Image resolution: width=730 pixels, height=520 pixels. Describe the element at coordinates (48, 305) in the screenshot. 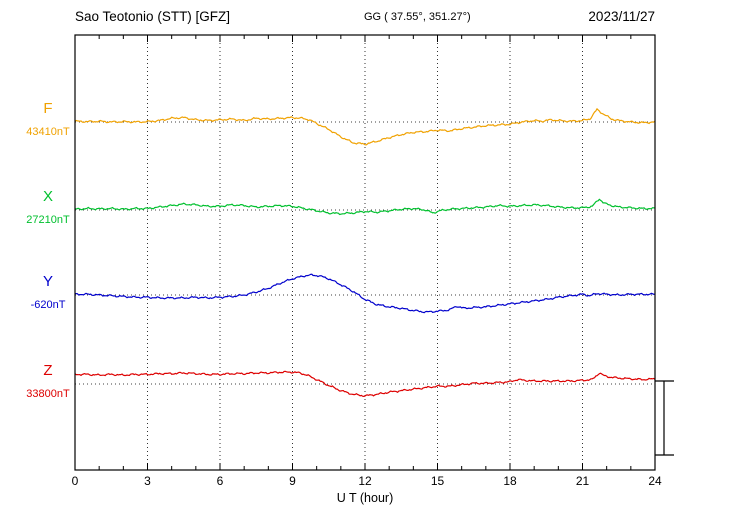

I see `baseline-value-Y: -620nT` at that location.